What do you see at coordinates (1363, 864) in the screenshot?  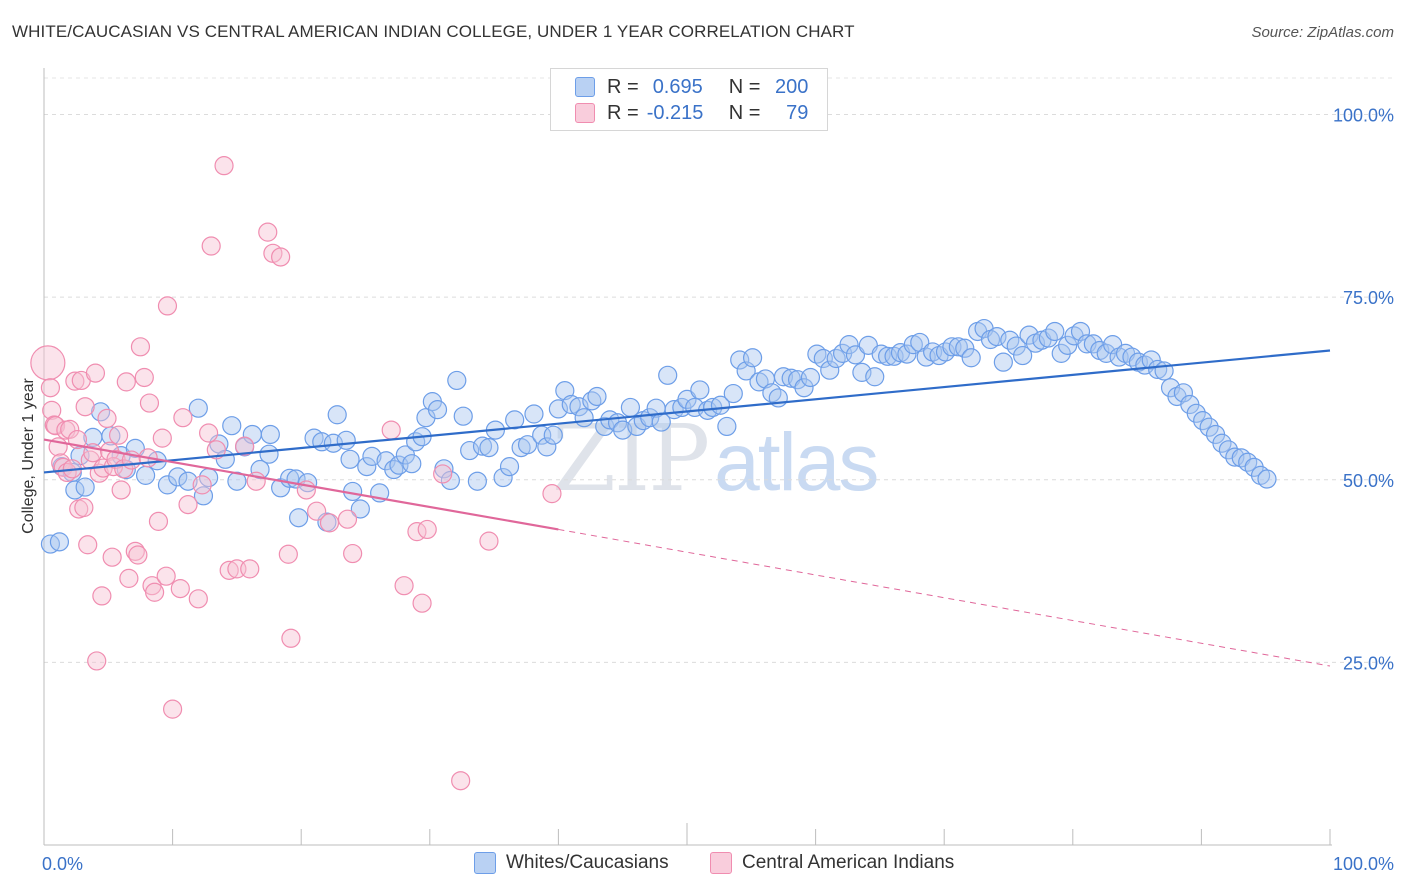 I see `x-tick-label: 100.0%` at bounding box center [1363, 864].